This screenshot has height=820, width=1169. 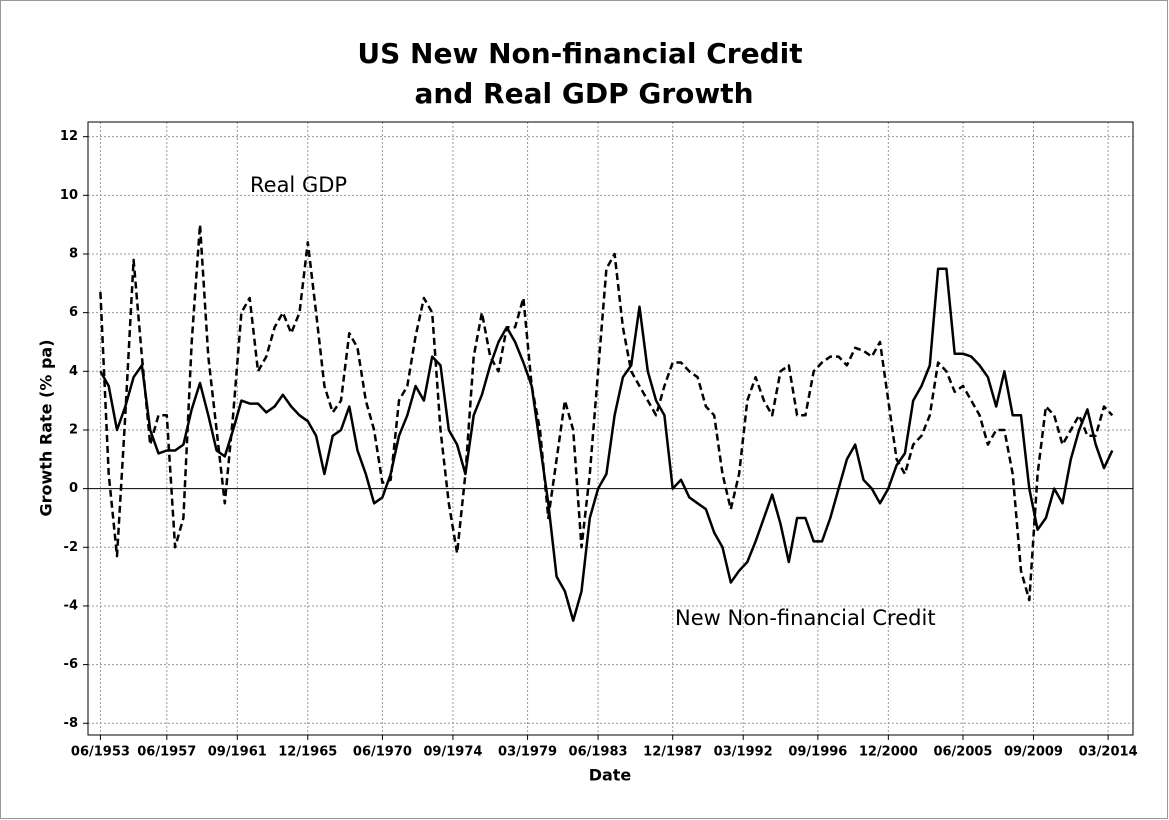 What do you see at coordinates (382, 752) in the screenshot?
I see `x-tick-label: 06/1970` at bounding box center [382, 752].